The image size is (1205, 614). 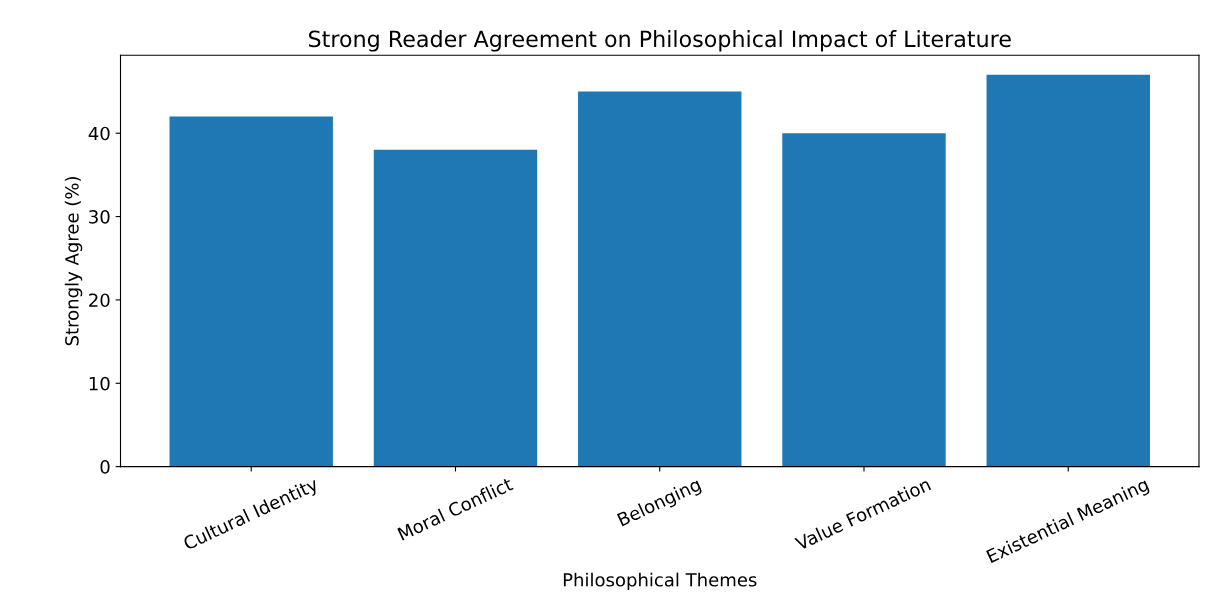 I want to click on chart-title: Strong Reader Agreement on Philosophical Impact of Literature, so click(x=659, y=41).